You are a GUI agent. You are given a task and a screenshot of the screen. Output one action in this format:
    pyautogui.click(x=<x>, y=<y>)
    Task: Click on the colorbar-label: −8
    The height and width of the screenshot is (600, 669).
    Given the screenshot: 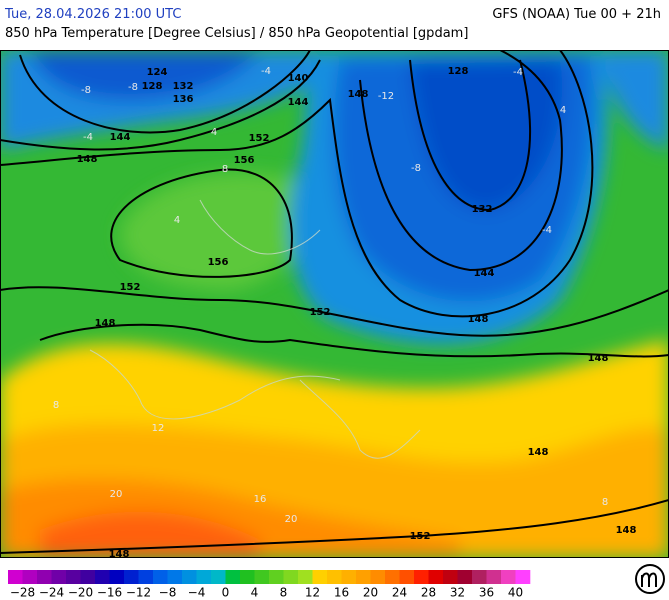 What is the action you would take?
    pyautogui.click(x=168, y=593)
    